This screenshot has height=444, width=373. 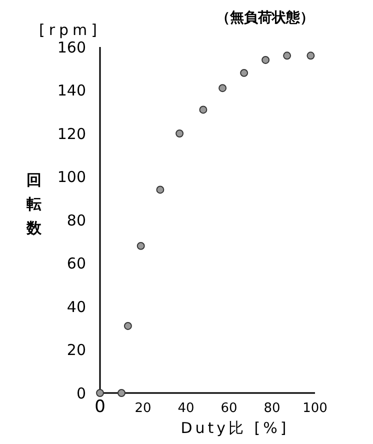 I want to click on y-tick-label: 40, so click(x=76, y=307).